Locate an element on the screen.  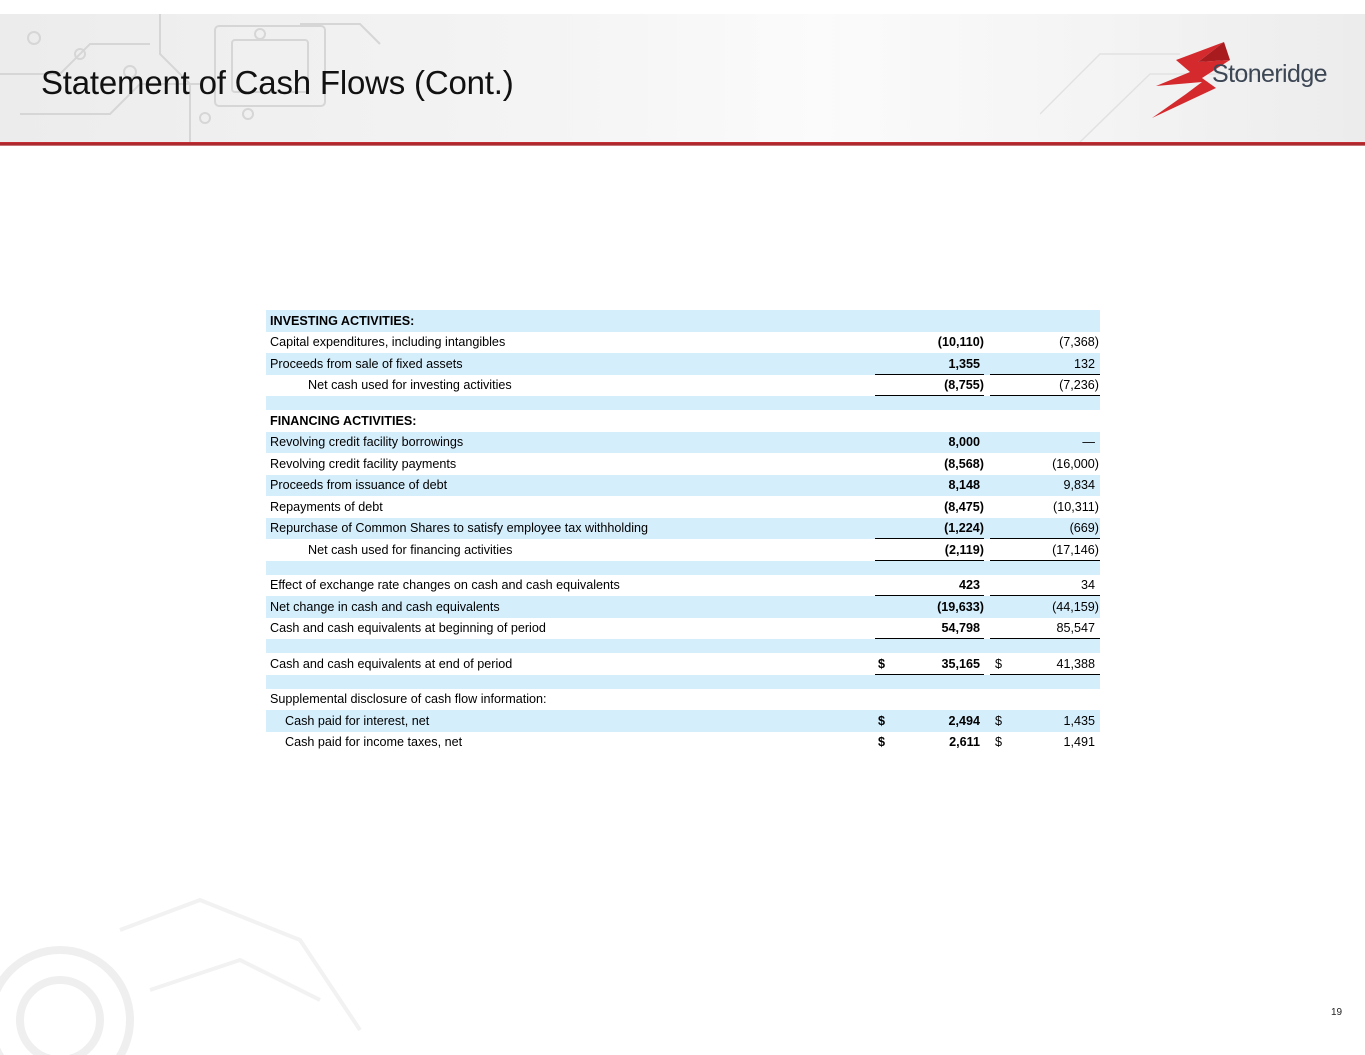
current-value: 1,355 is located at coordinates (964, 363).